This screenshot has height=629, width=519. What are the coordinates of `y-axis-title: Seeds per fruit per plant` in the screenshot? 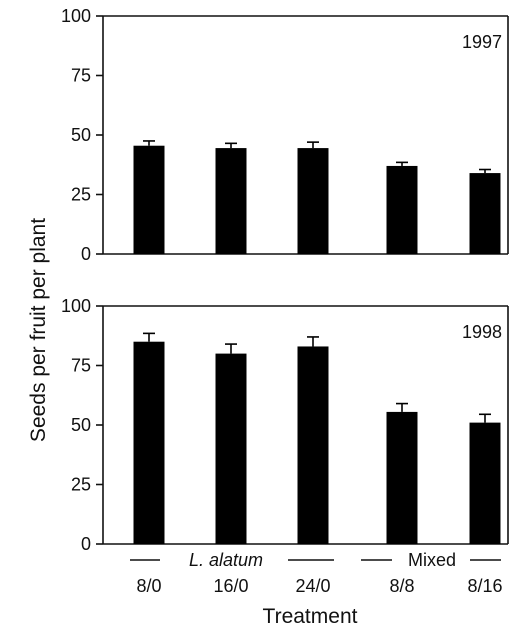 It's located at (38, 330).